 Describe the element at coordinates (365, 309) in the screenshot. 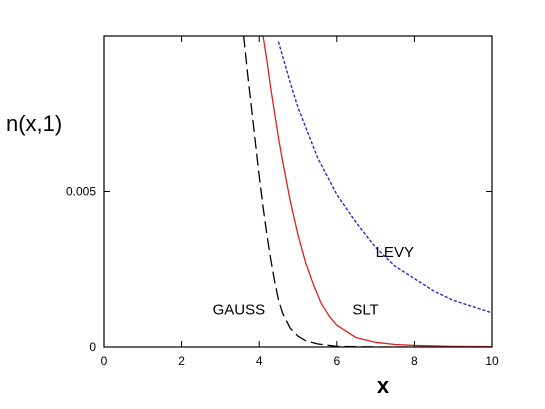

I see `annotation-slt: SLT` at that location.